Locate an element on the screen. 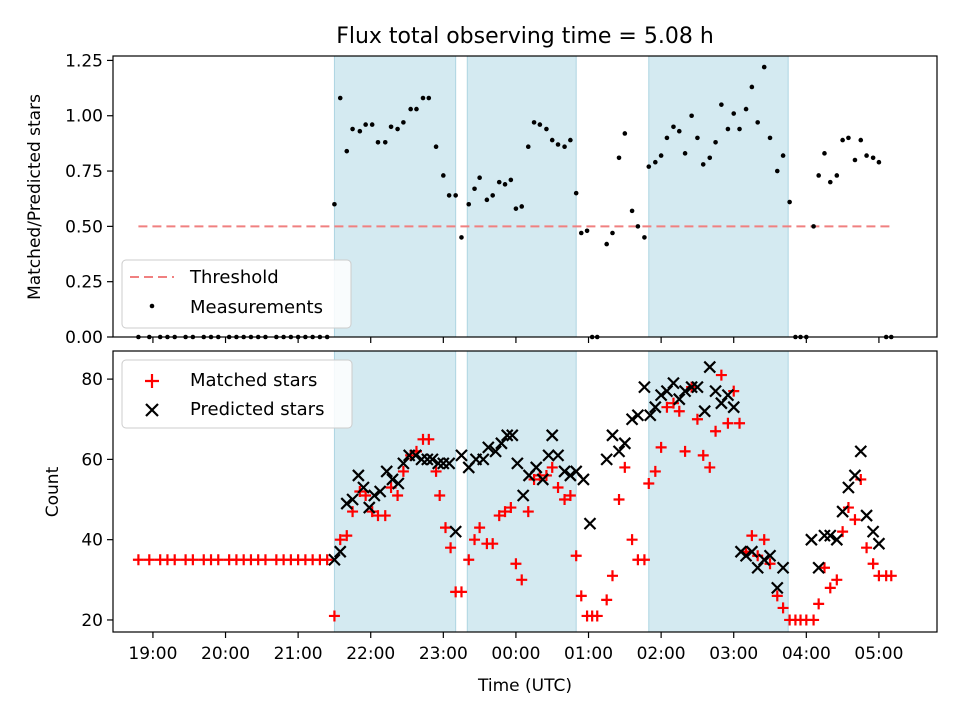 This screenshot has height=720, width=960. count-legend: Matched stars Predicted stars is located at coordinates (237, 394).